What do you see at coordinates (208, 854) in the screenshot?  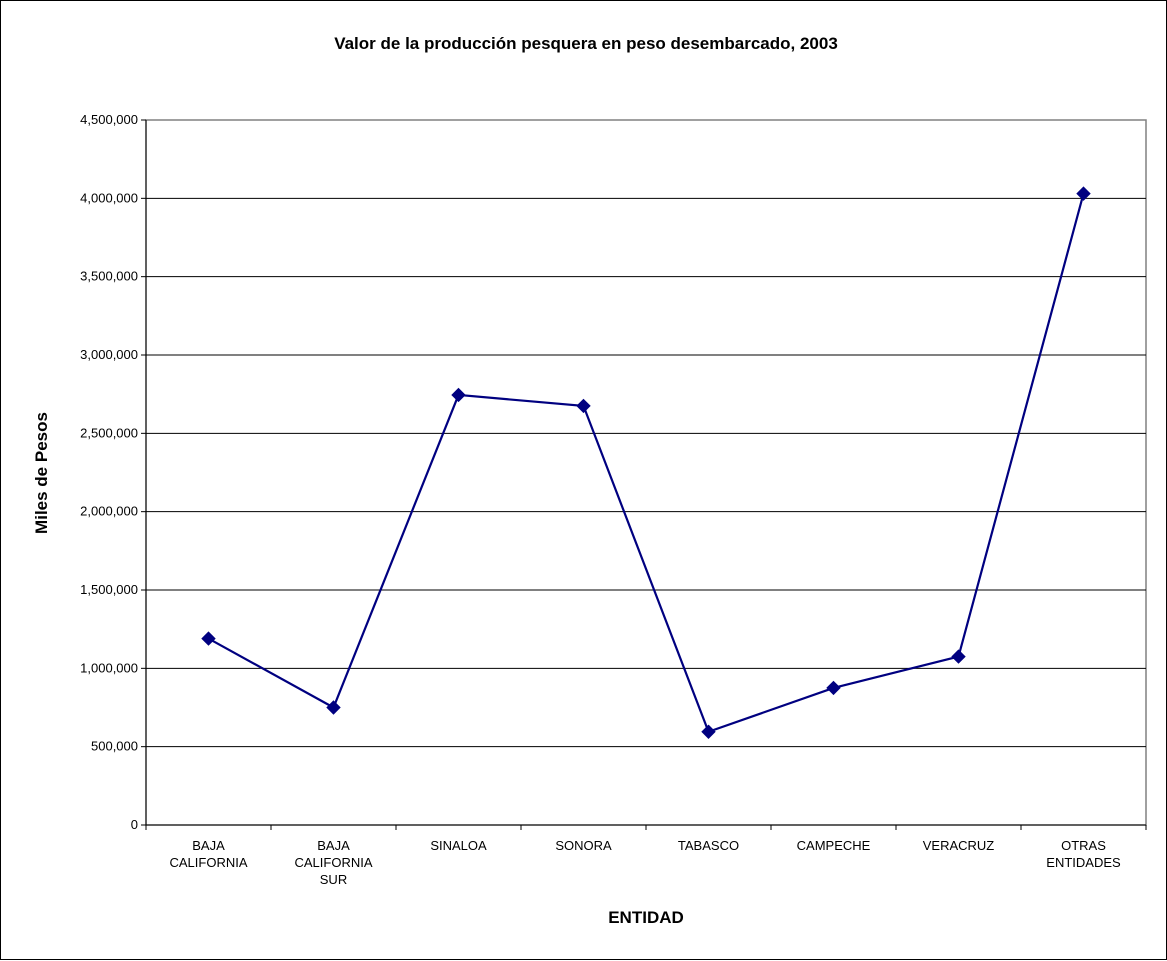 I see `x-tick-label: BAJA CALIFORNIA` at bounding box center [208, 854].